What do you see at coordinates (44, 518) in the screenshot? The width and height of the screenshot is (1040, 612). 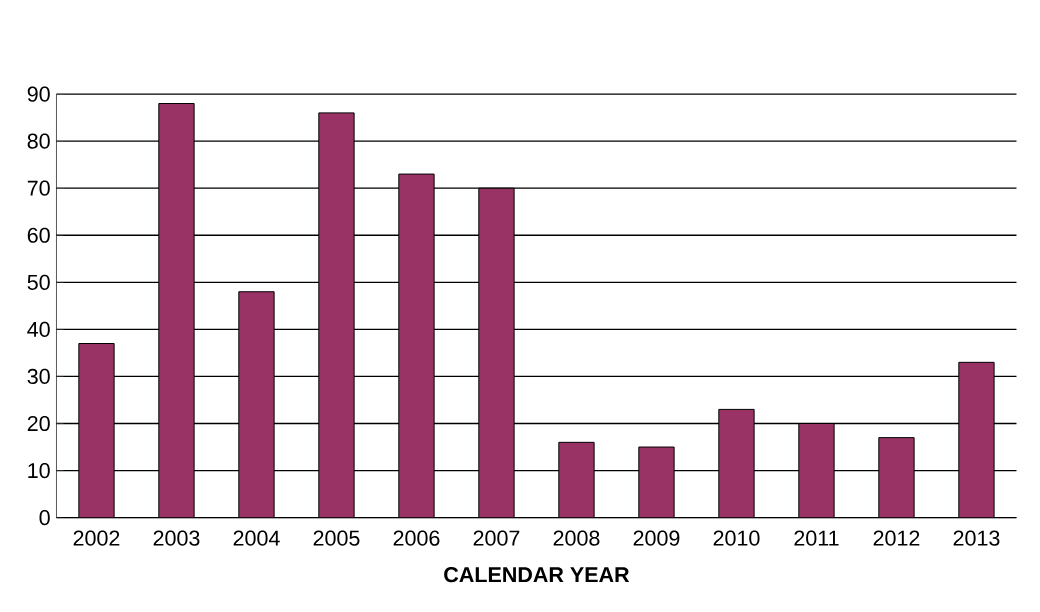 I see `y-tick-label: 0` at bounding box center [44, 518].